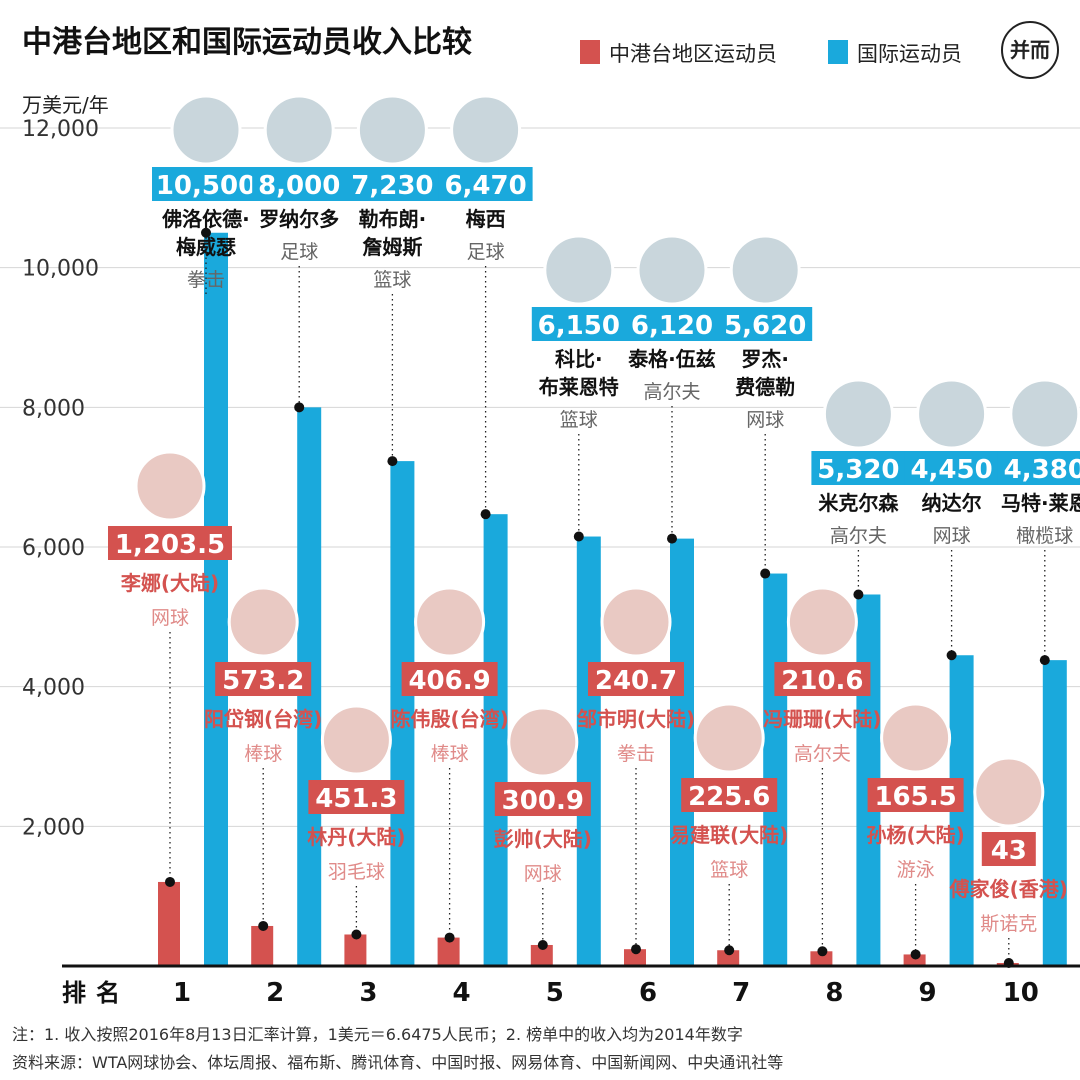  Describe the element at coordinates (356, 837) in the screenshot. I see `athlete-name-local: 林丹(大陆)` at that location.